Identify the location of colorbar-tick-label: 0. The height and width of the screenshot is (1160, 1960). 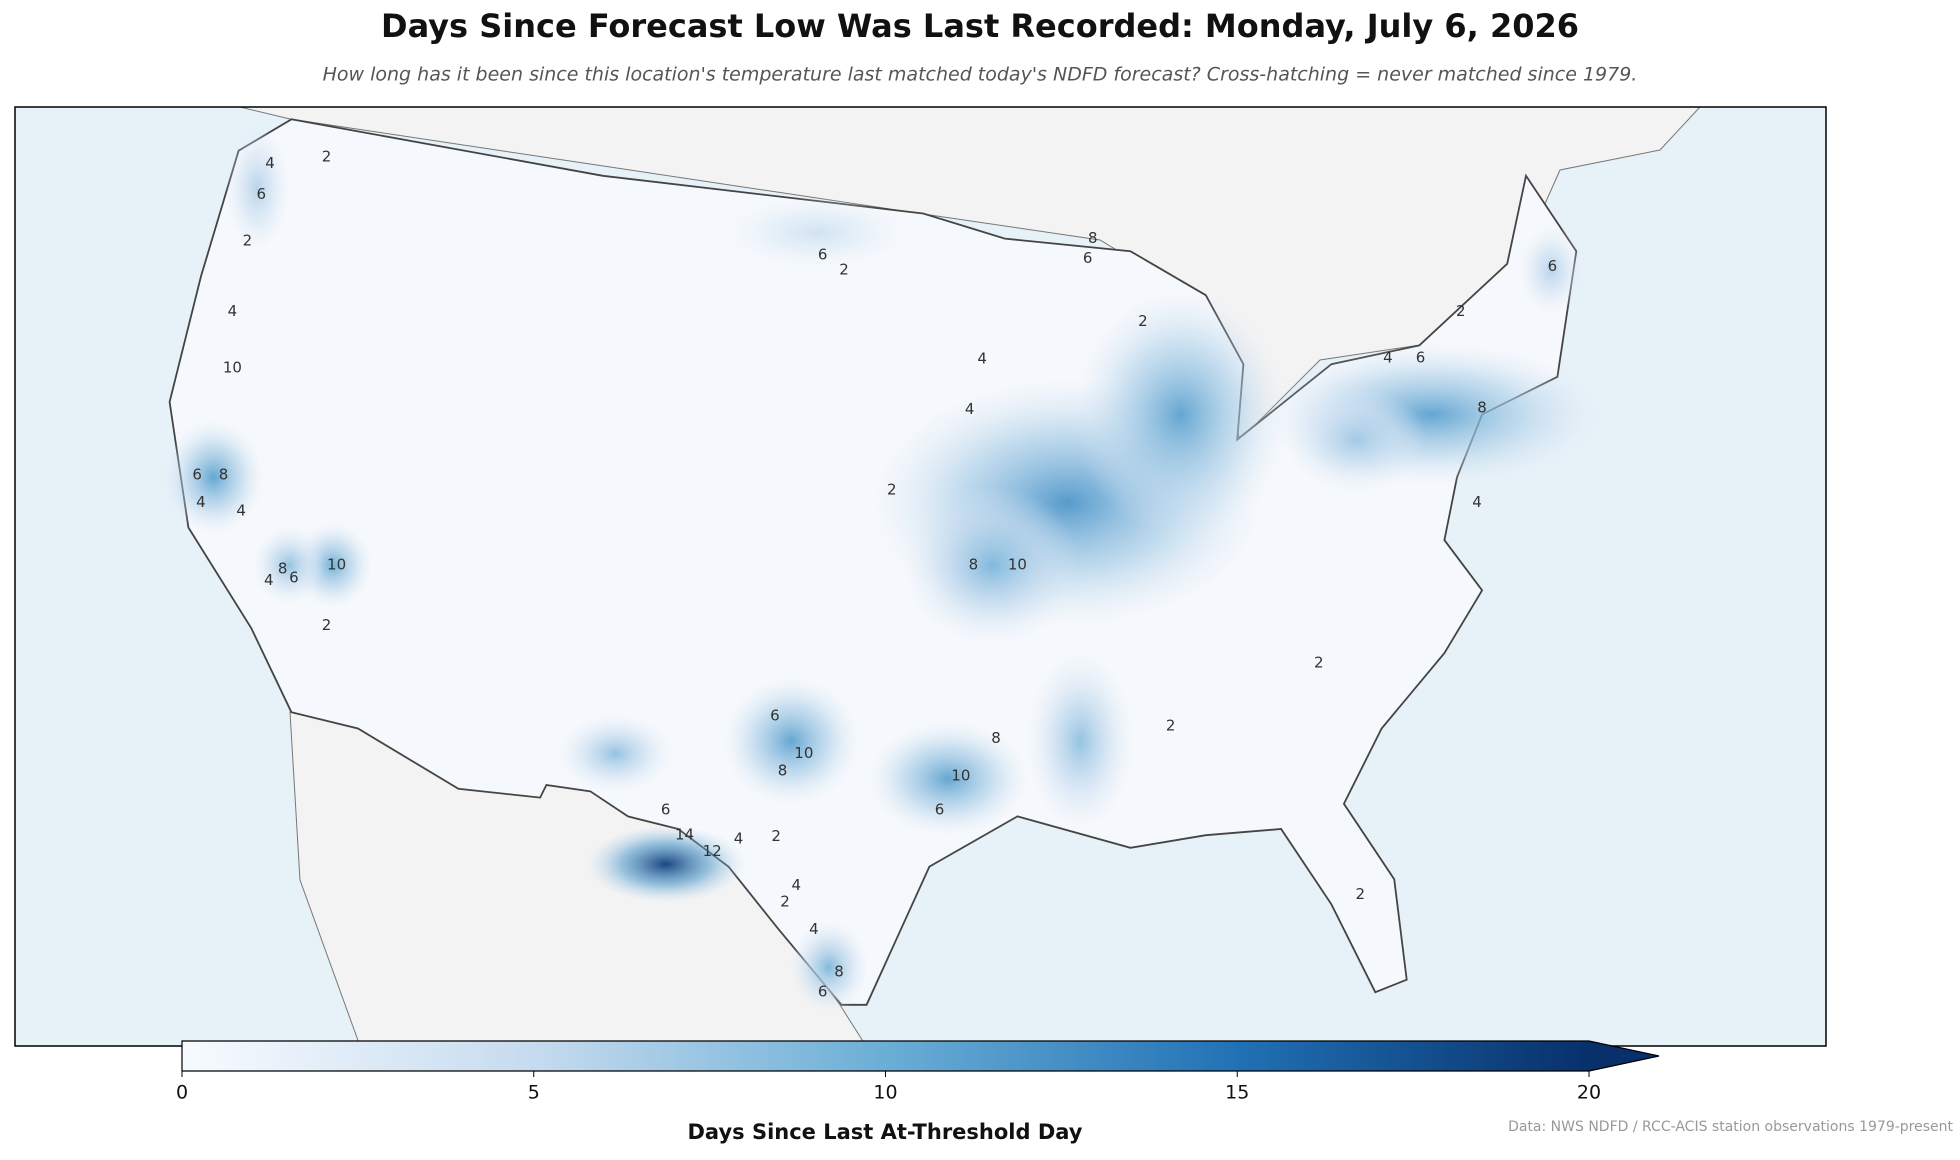
(182, 1093).